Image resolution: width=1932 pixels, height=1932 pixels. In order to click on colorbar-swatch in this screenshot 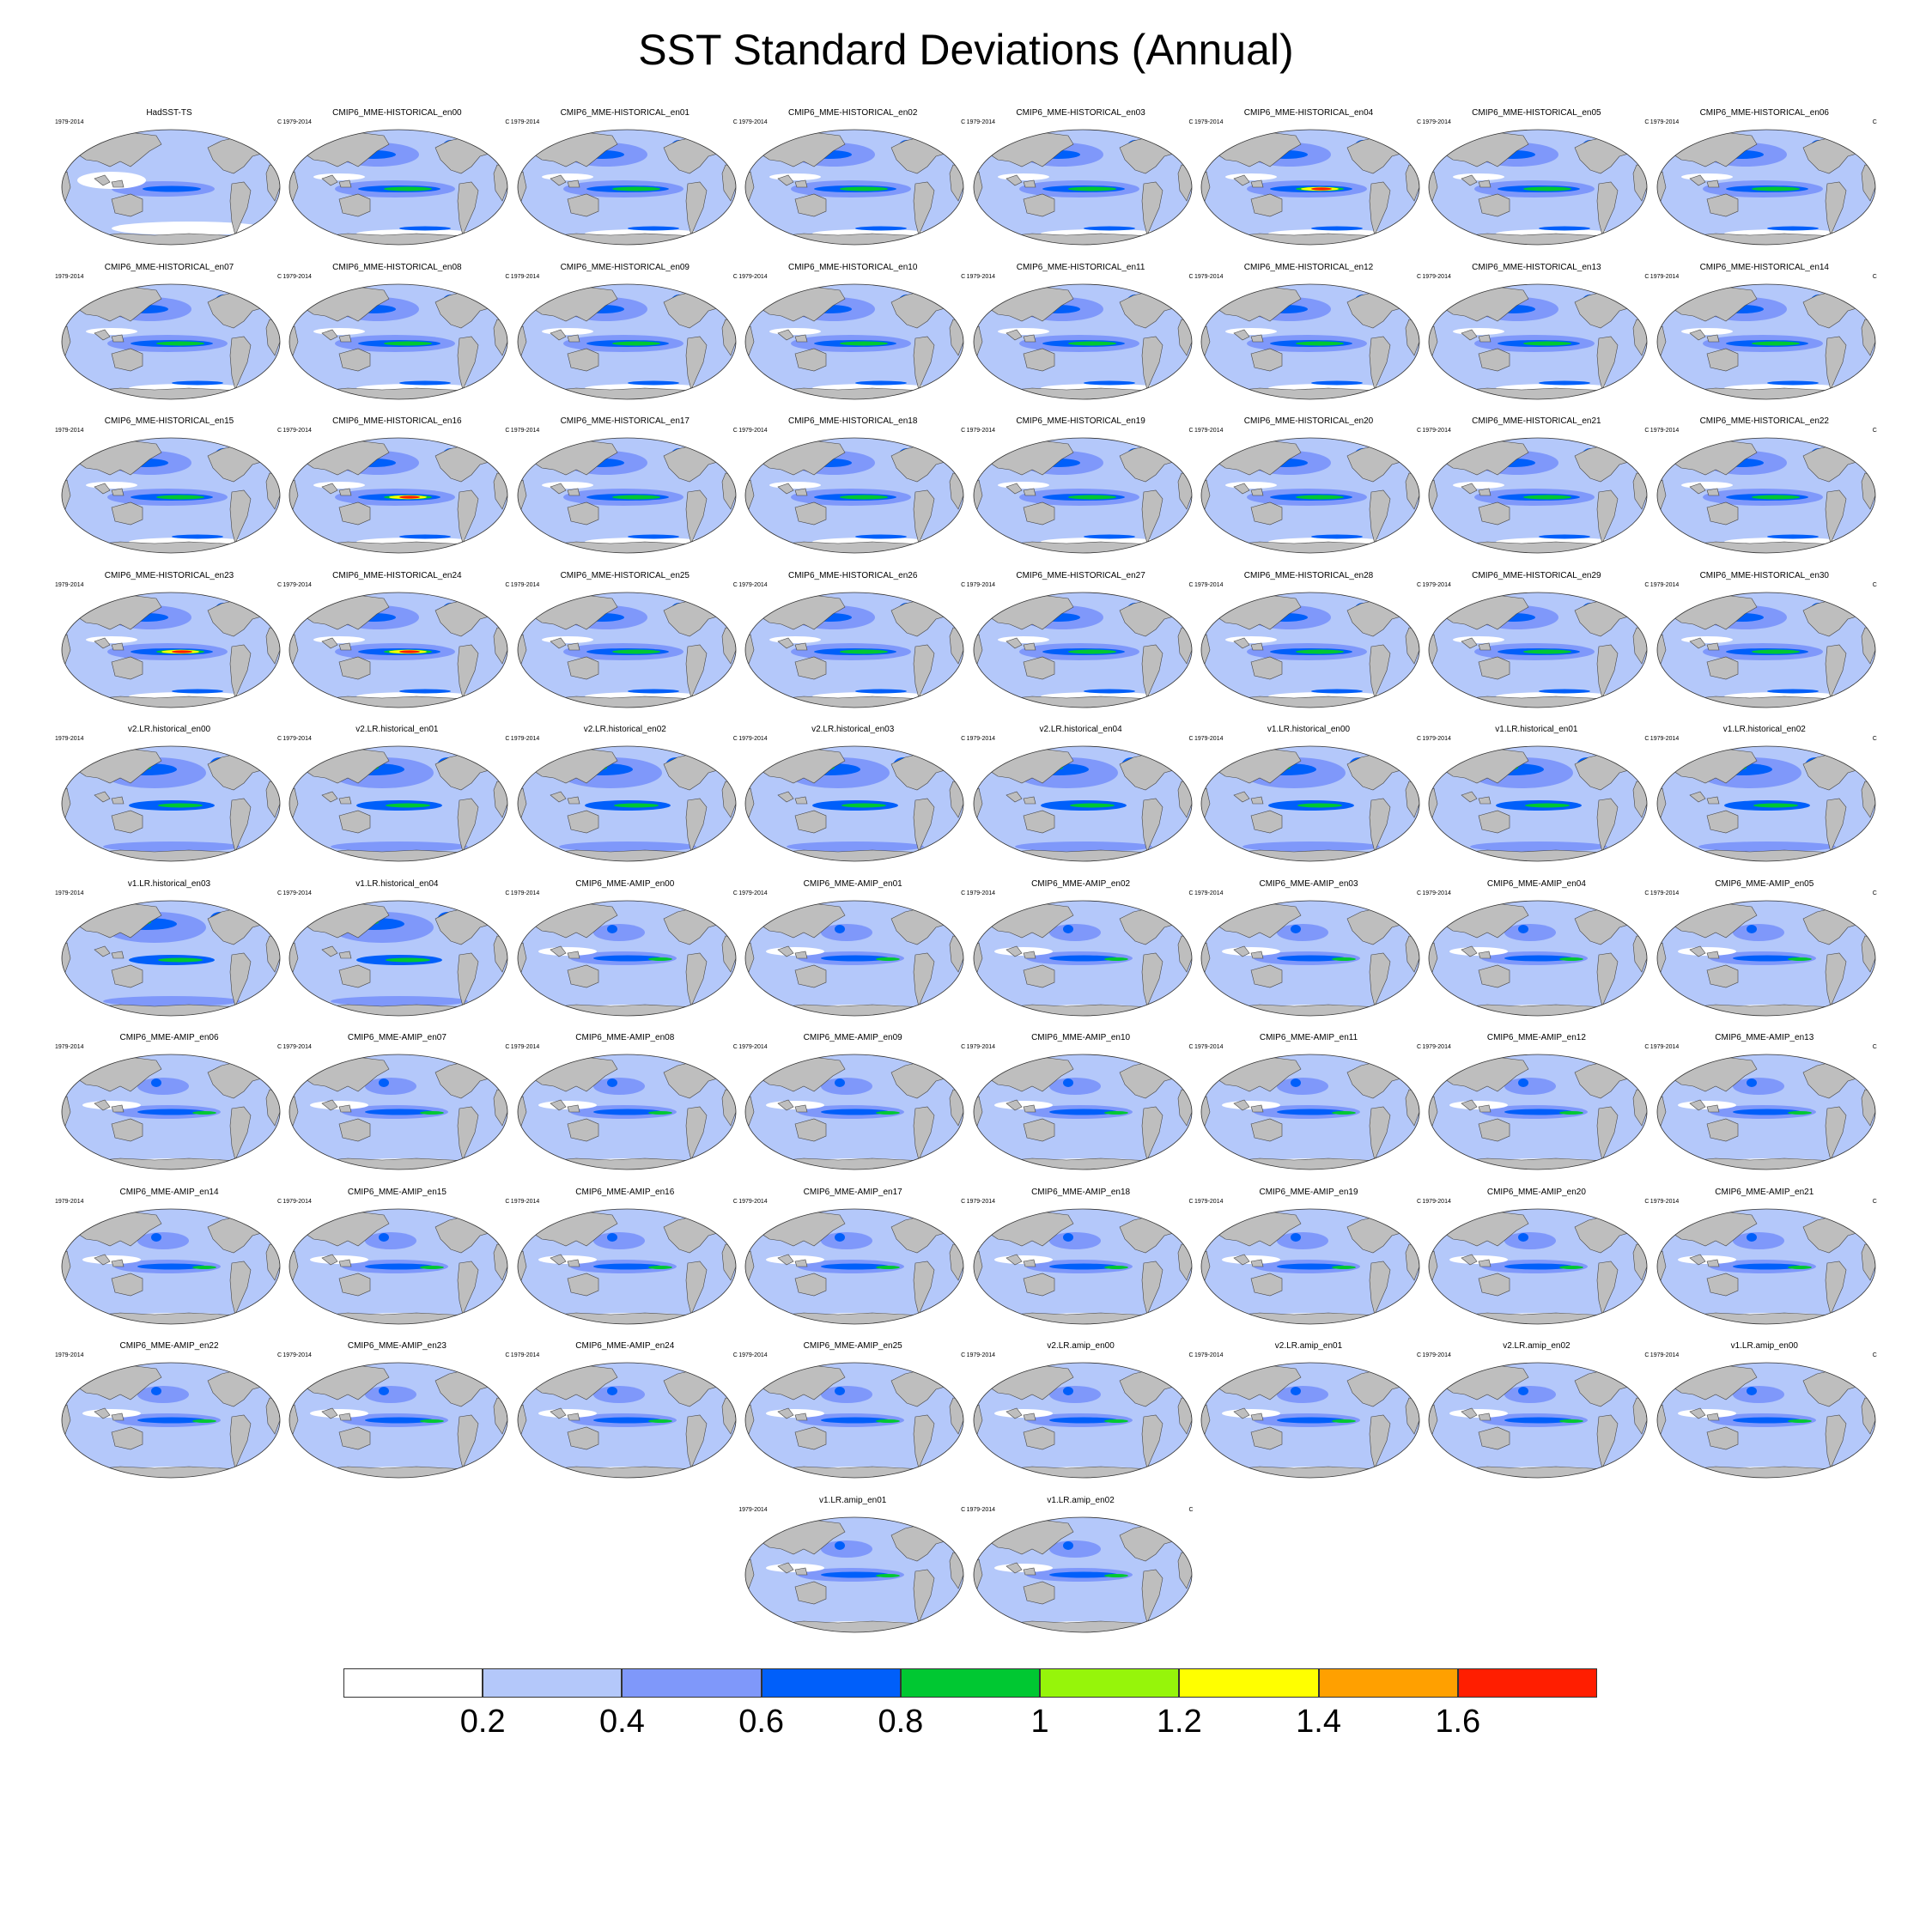, I will do `click(1527, 1683)`.